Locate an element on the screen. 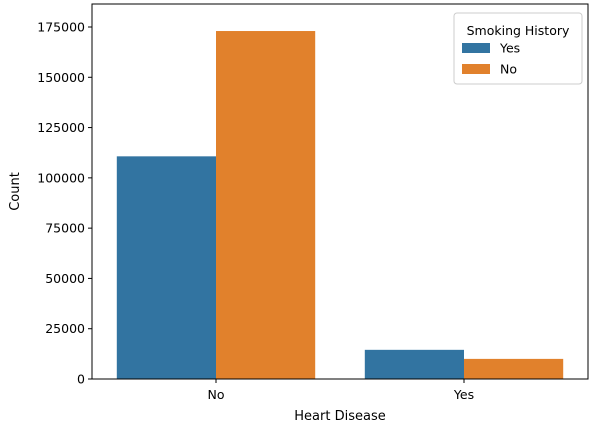 The height and width of the screenshot is (432, 597). y-tick-label: 175000 is located at coordinates (61, 27).